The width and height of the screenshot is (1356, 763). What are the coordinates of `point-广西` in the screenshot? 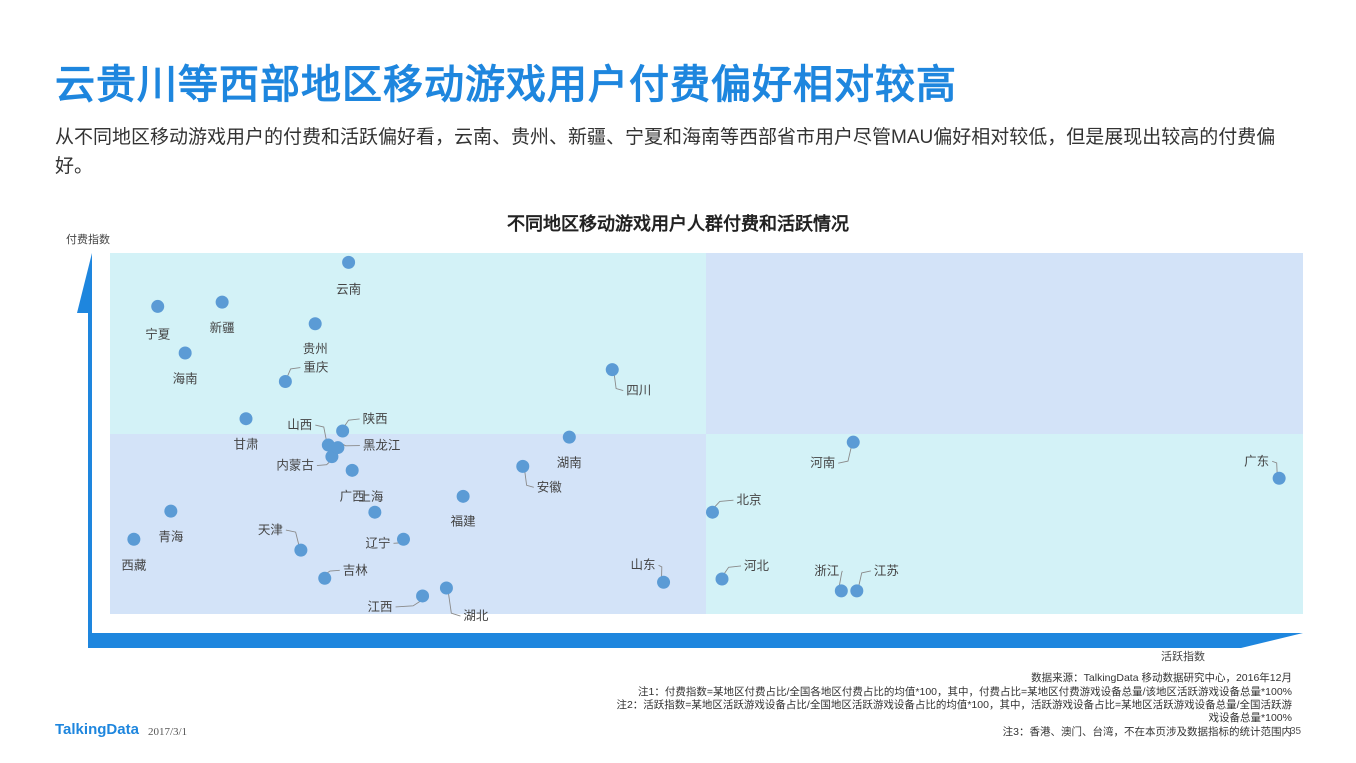 It's located at (352, 470).